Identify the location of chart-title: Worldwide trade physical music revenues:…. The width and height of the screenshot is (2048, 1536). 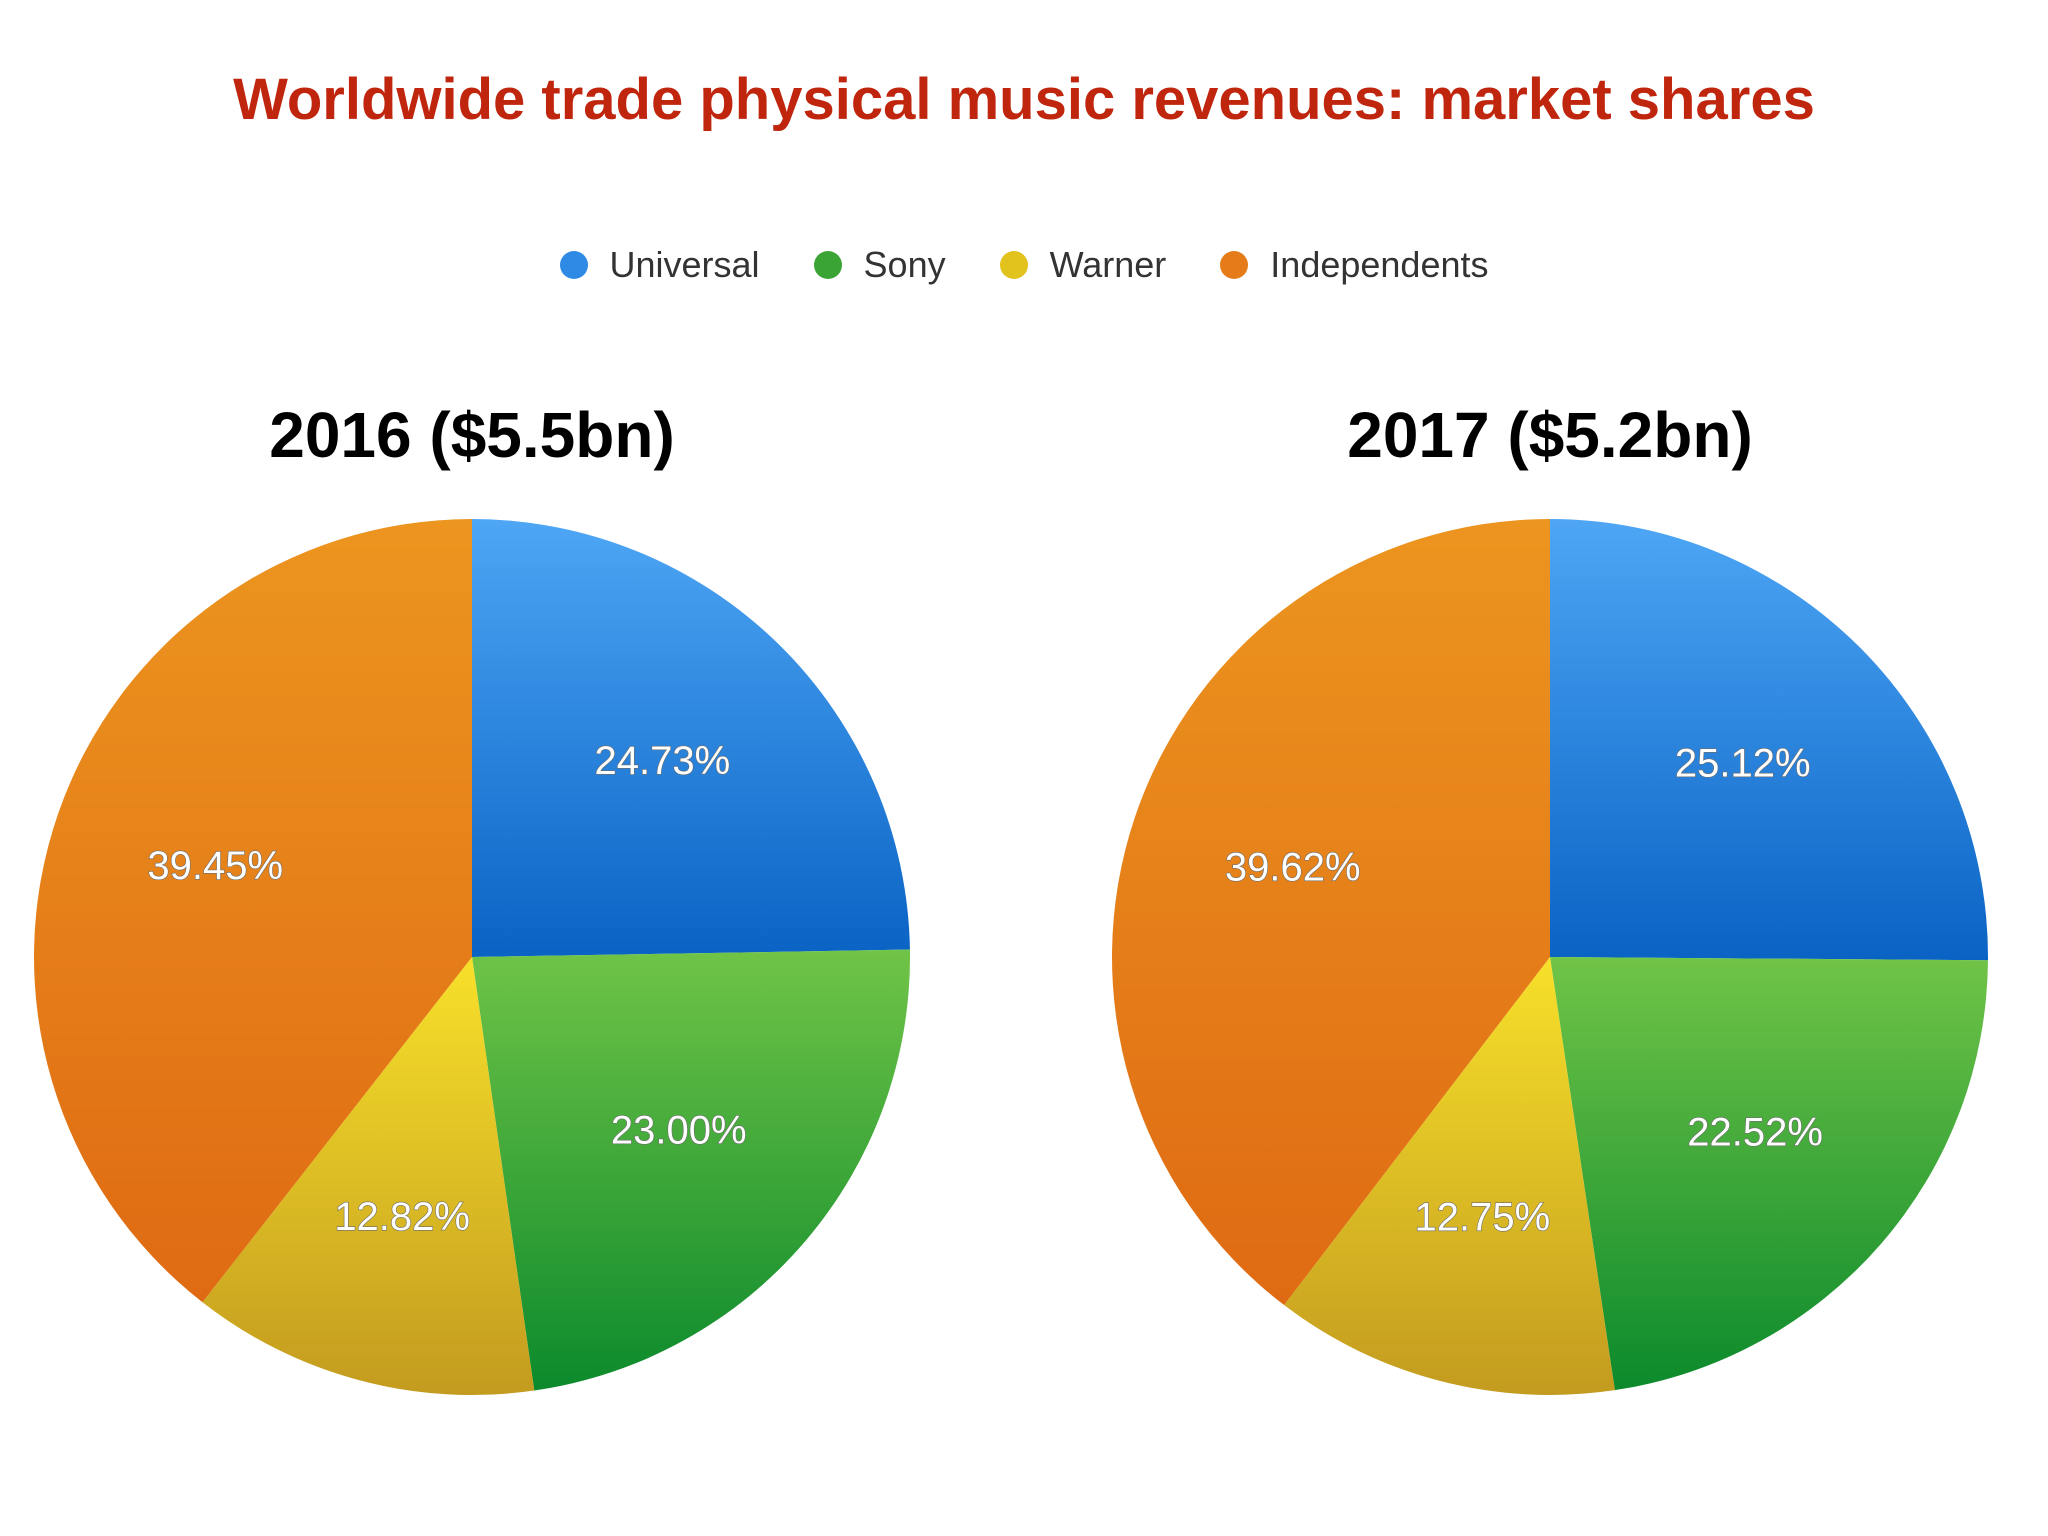
(1024, 99).